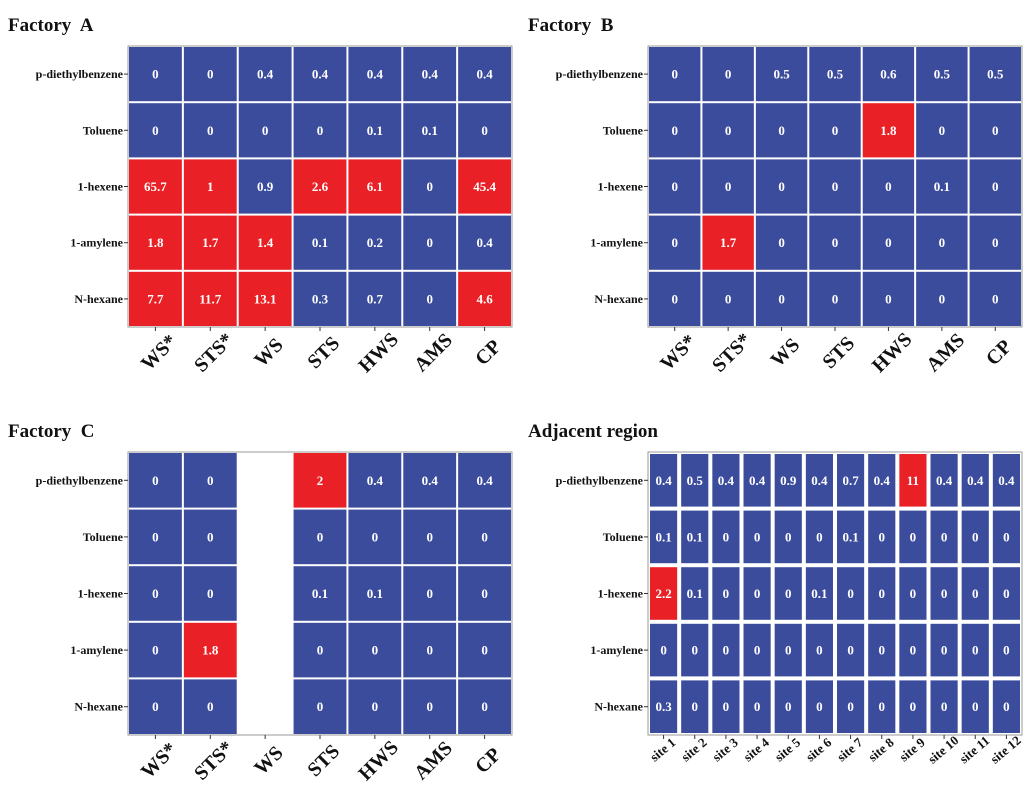 The image size is (1024, 794). Describe the element at coordinates (265, 242) in the screenshot. I see `cell-value-label: 1.4` at that location.